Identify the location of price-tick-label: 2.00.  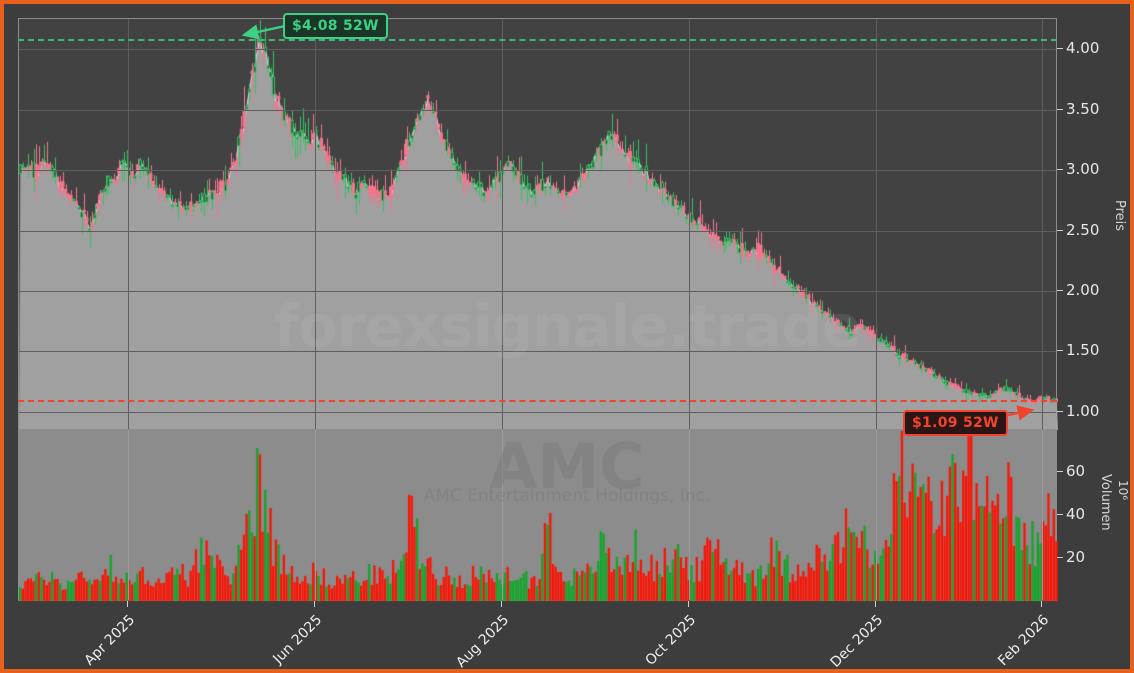
(1078, 289).